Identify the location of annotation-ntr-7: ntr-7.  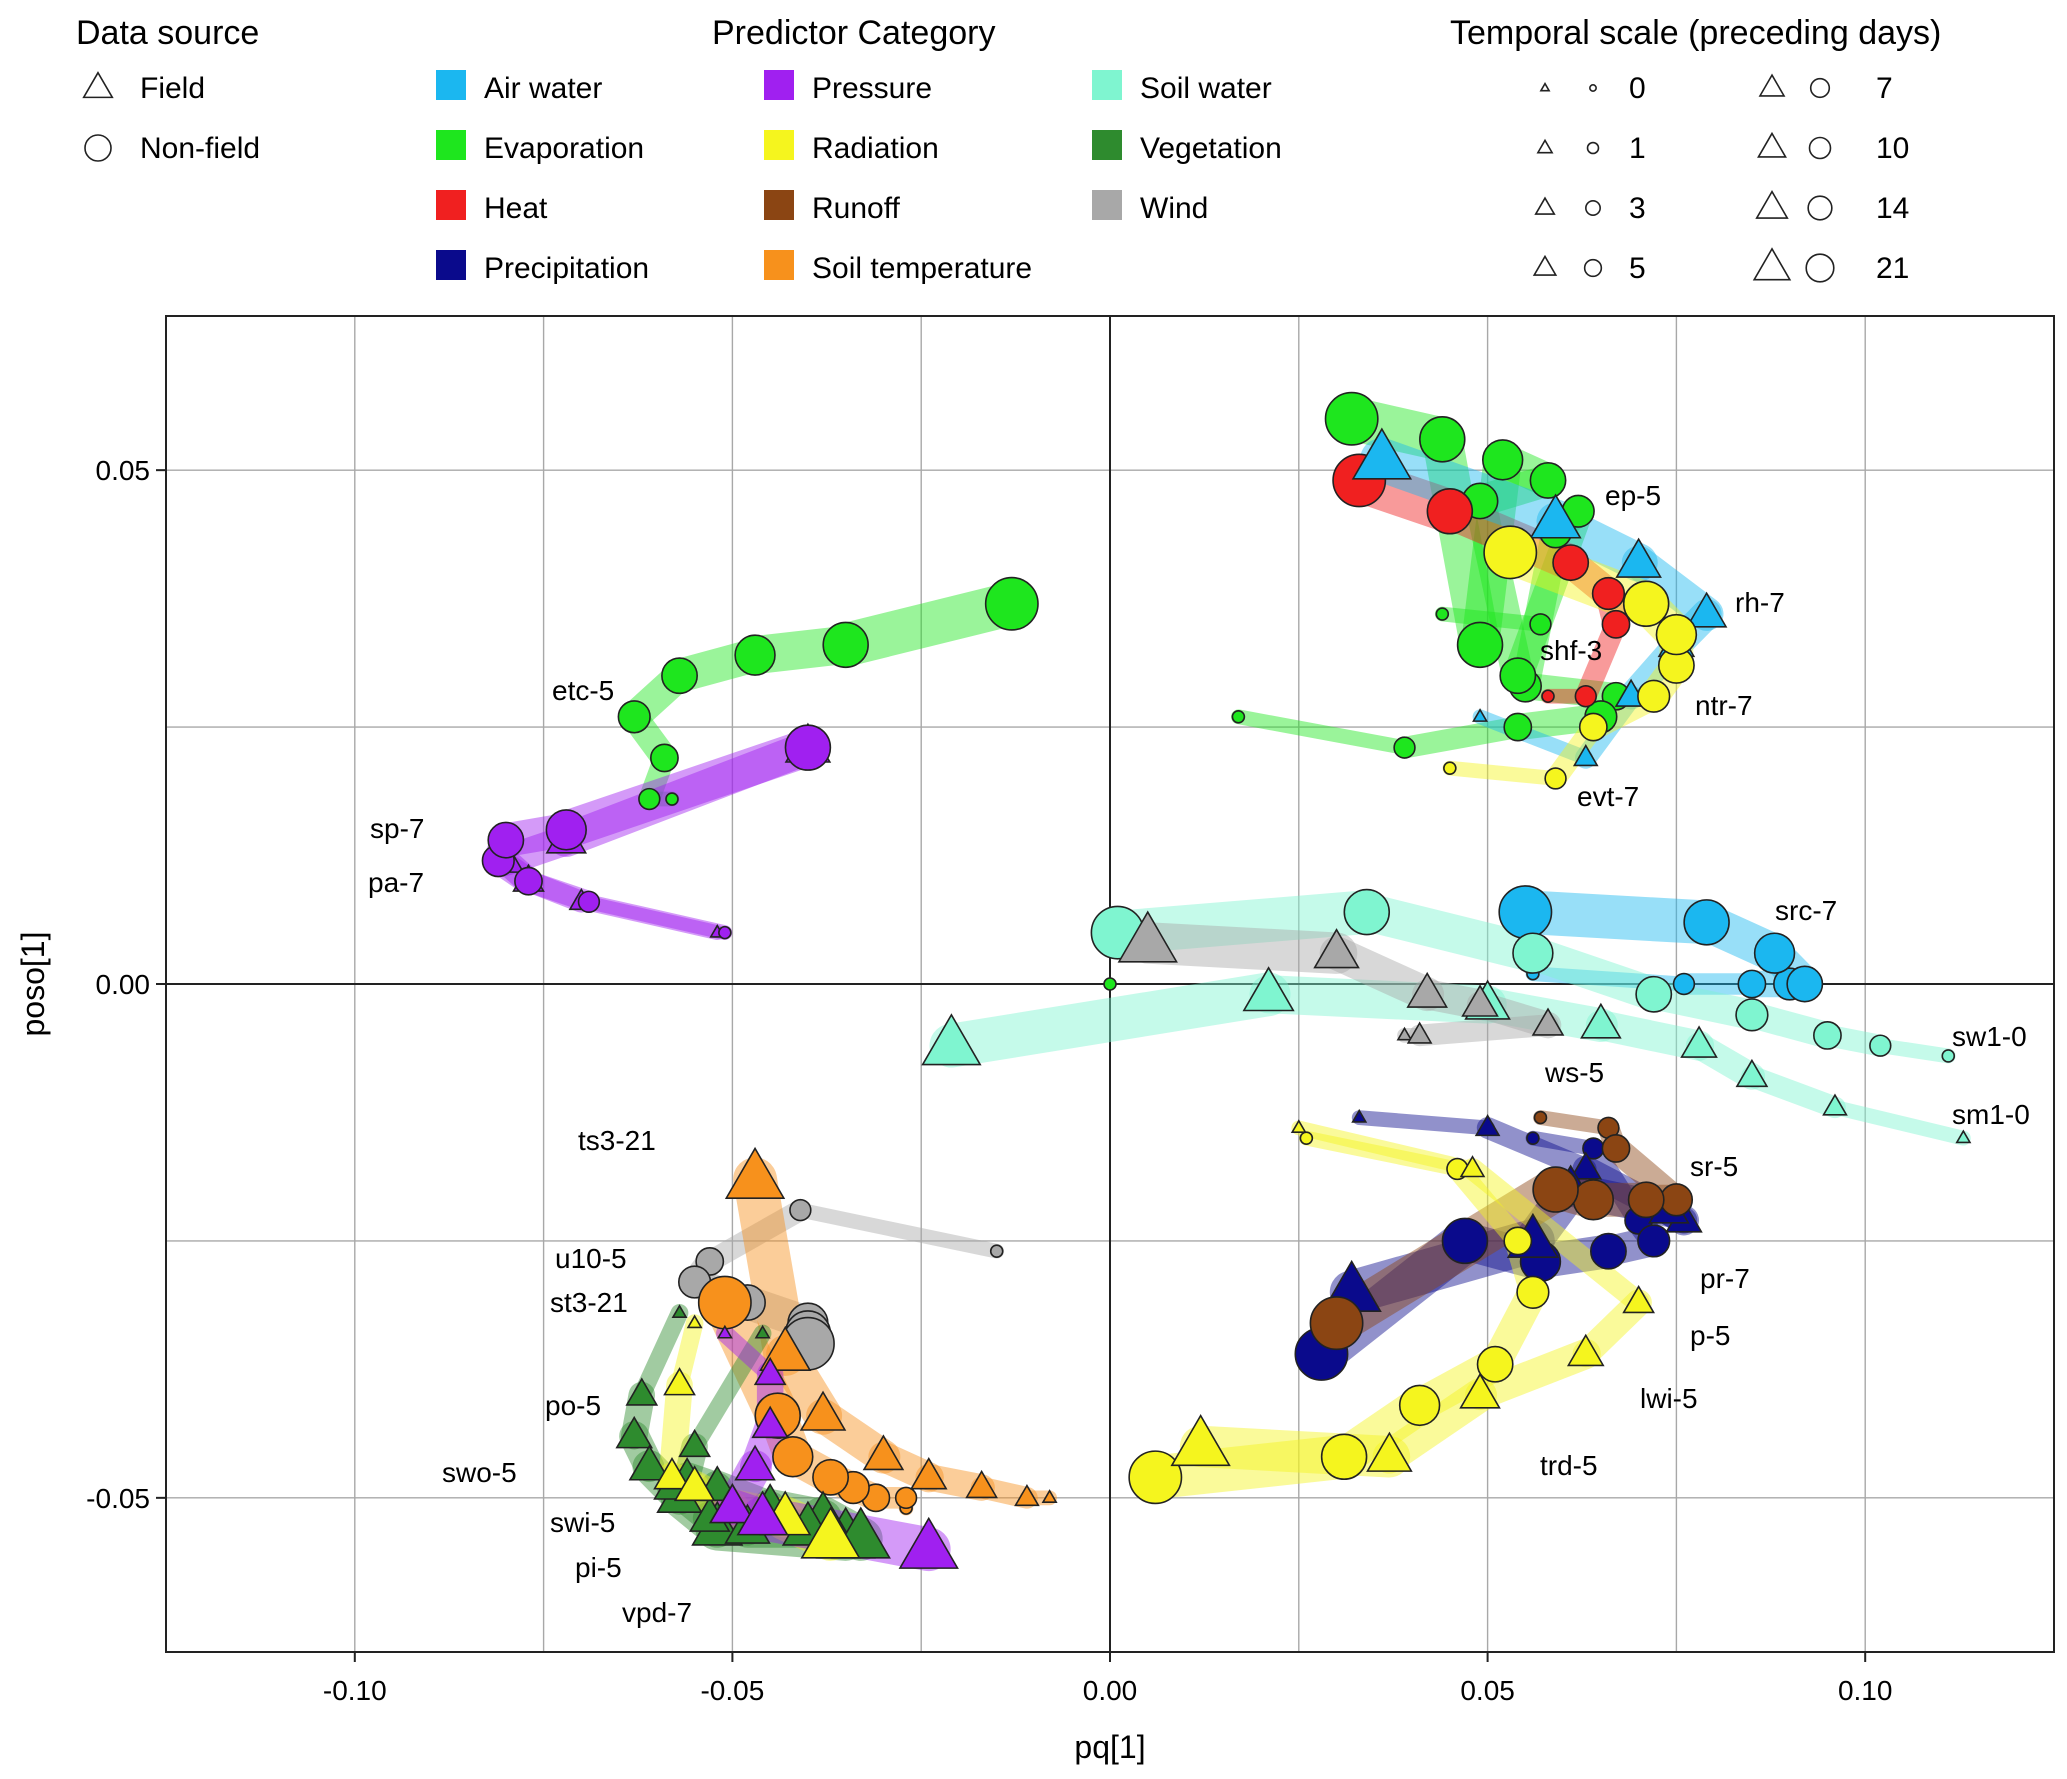
(1724, 705).